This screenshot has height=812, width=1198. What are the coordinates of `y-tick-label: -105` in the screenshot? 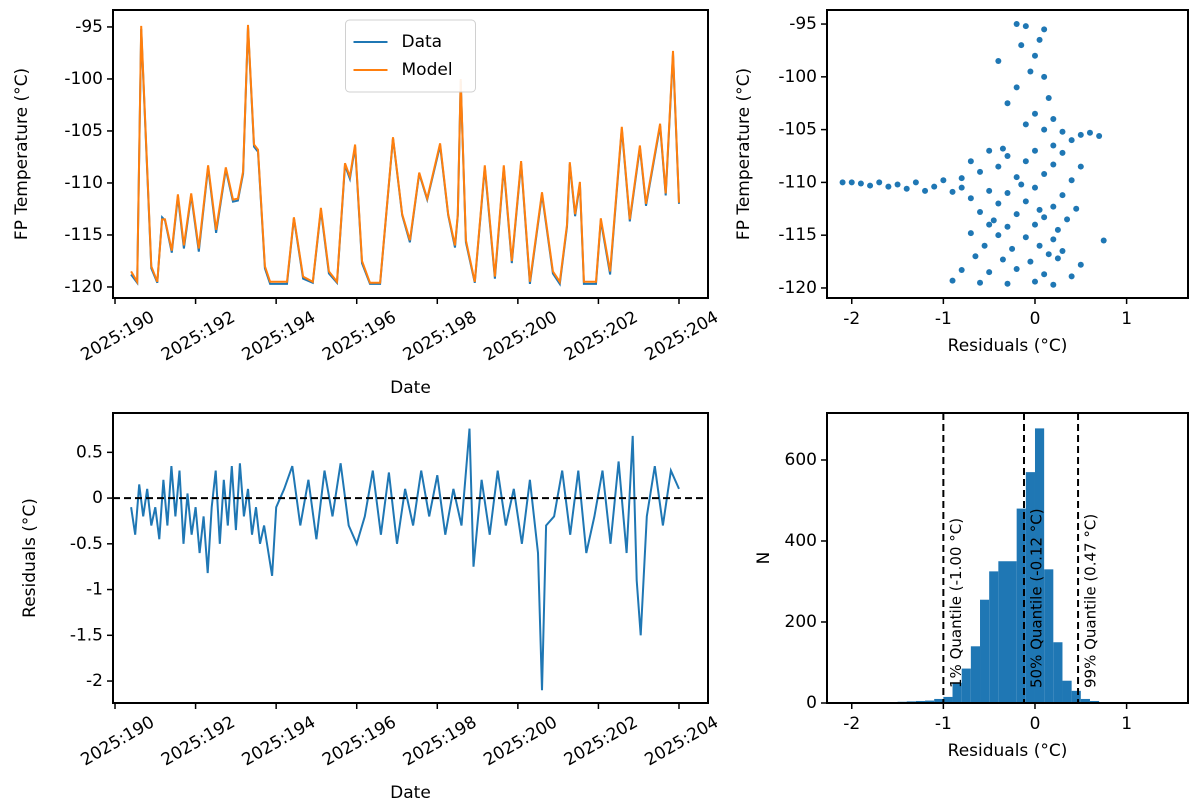 It's located at (83, 131).